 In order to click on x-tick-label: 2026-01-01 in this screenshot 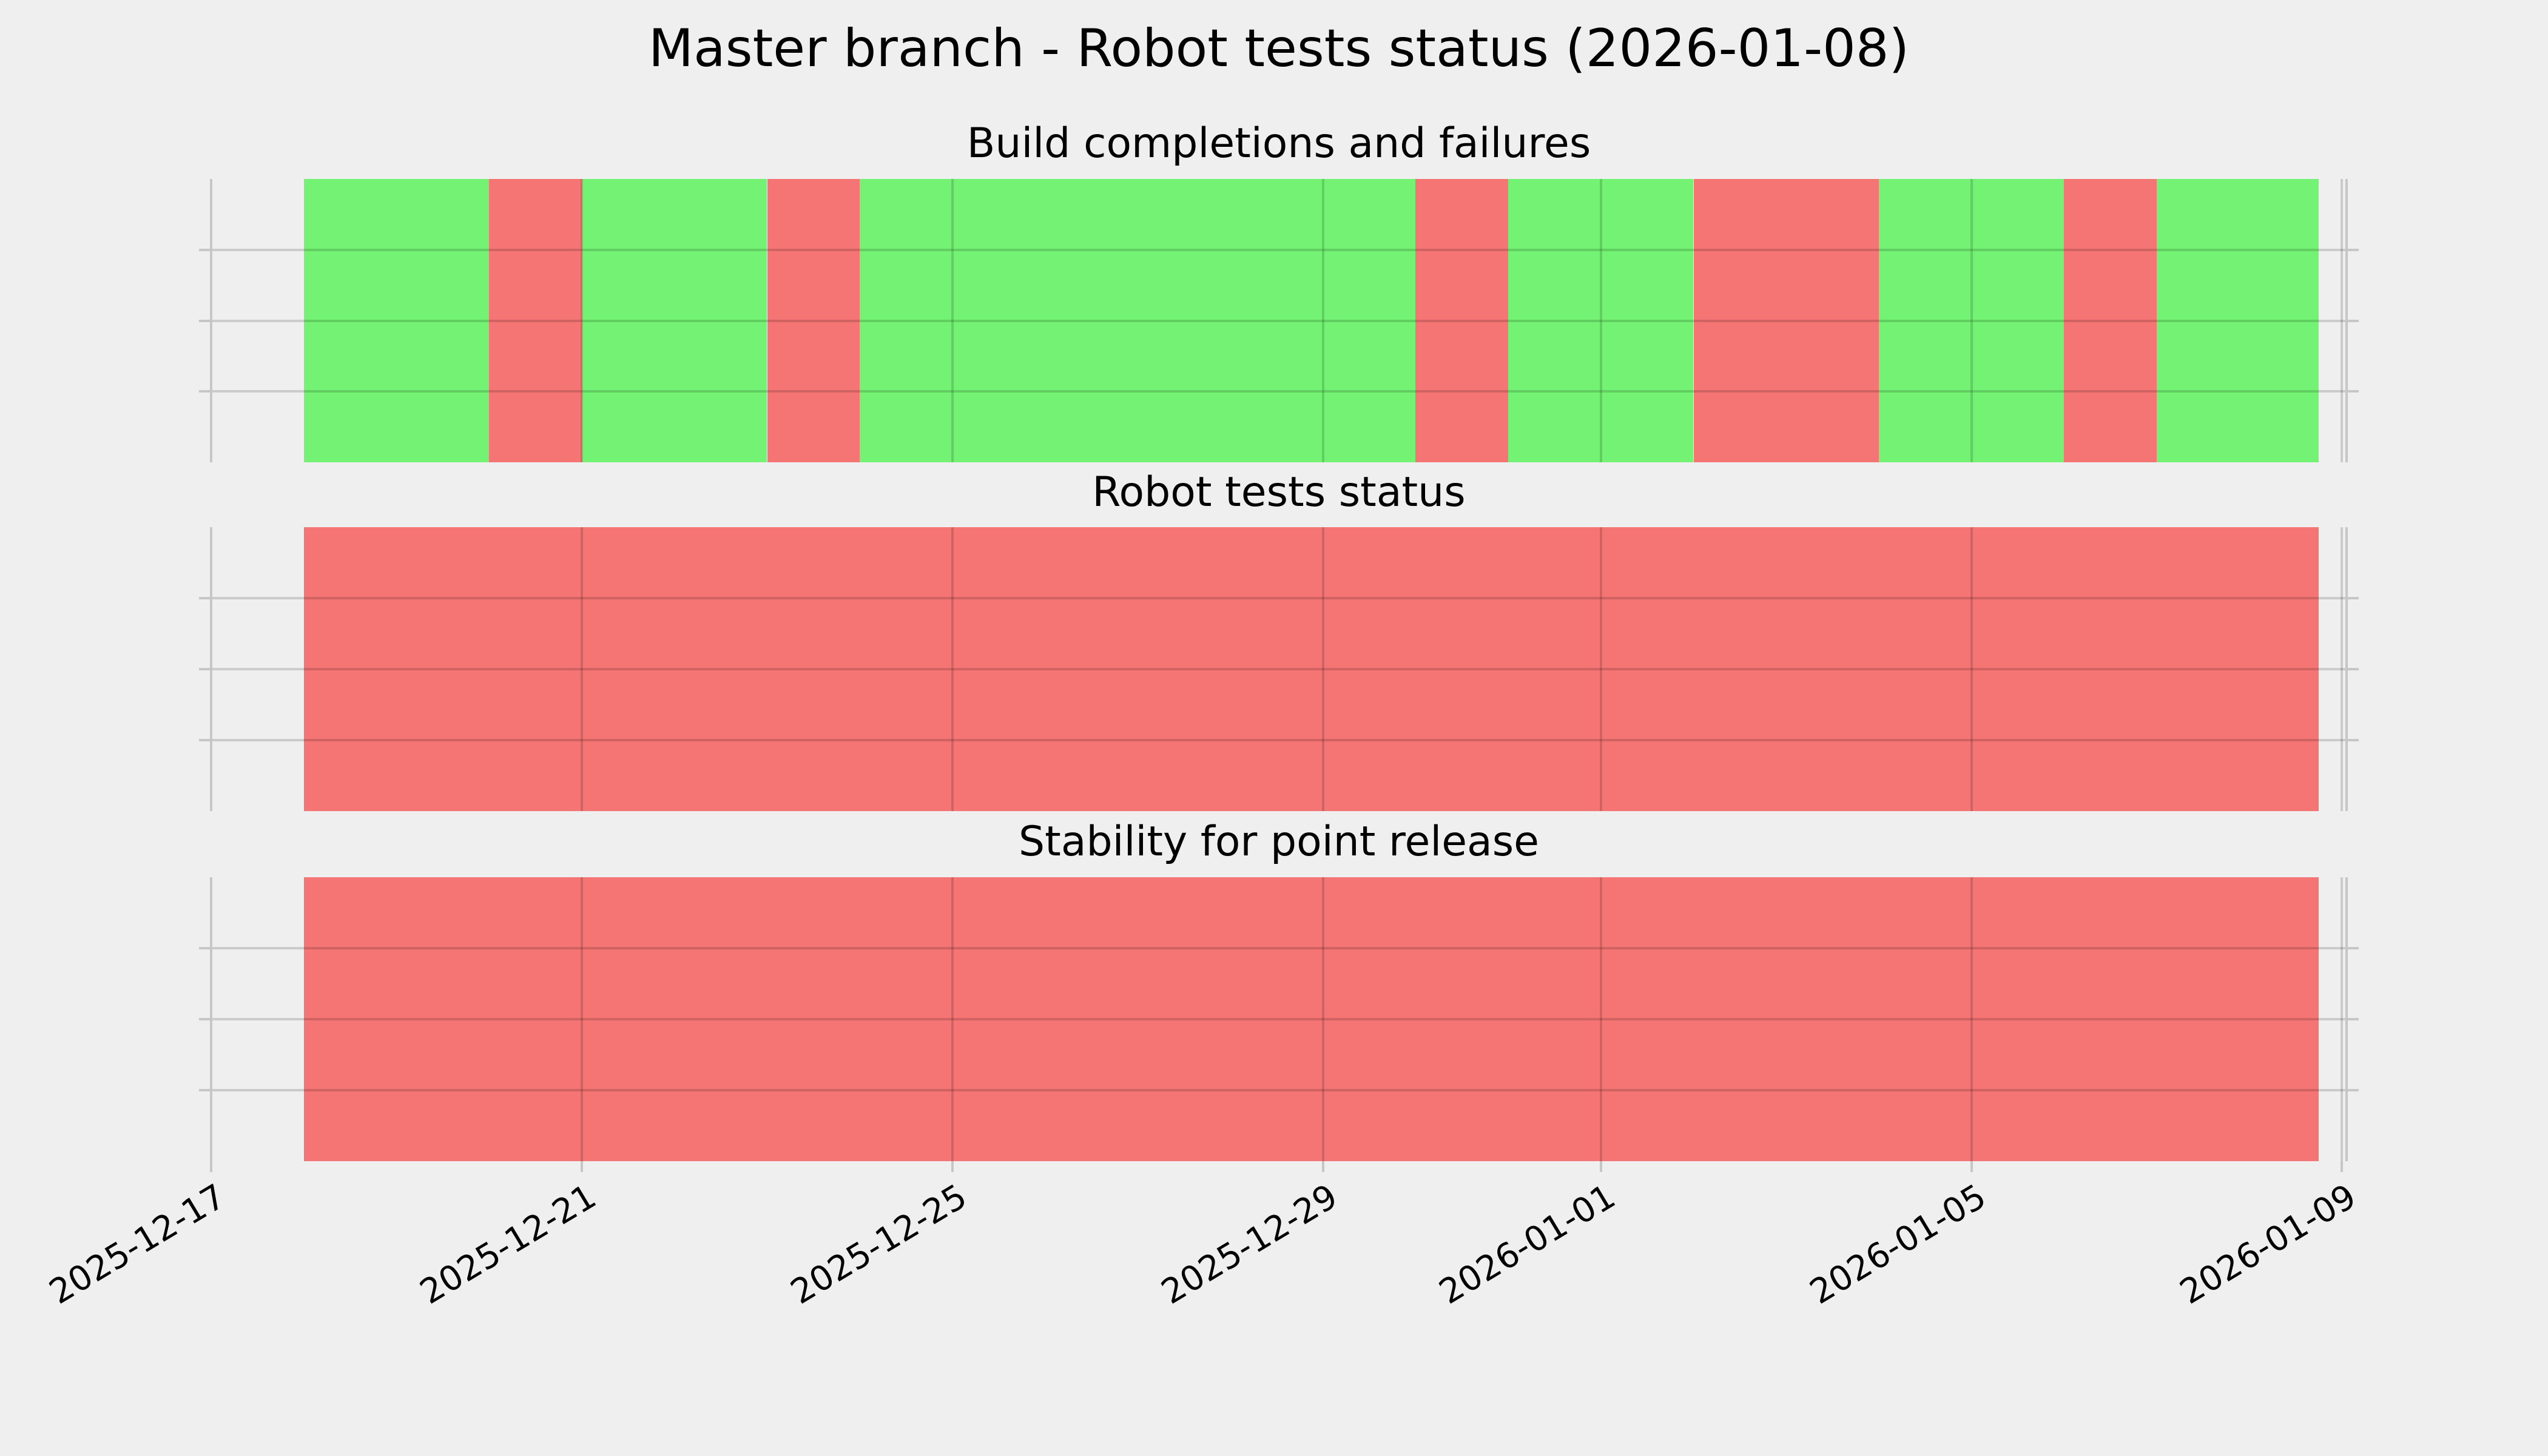, I will do `click(1527, 1244)`.